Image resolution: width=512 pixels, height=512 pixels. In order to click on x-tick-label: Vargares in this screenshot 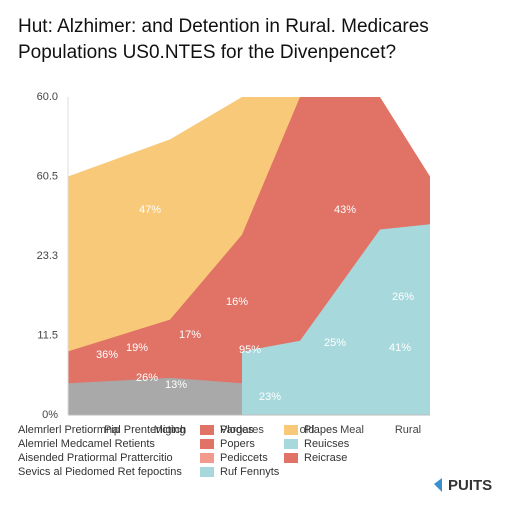, I will do `click(242, 430)`.